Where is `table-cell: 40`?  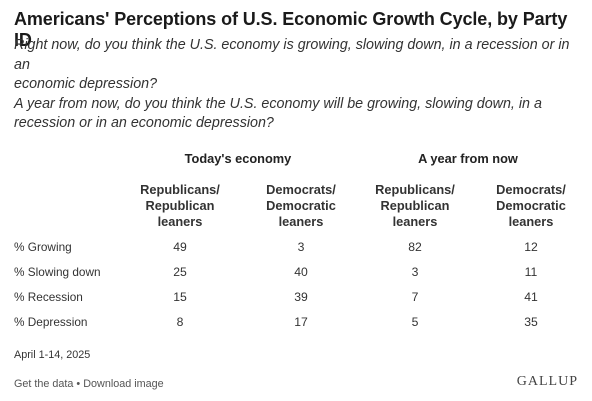
table-cell: 40 is located at coordinates (301, 272).